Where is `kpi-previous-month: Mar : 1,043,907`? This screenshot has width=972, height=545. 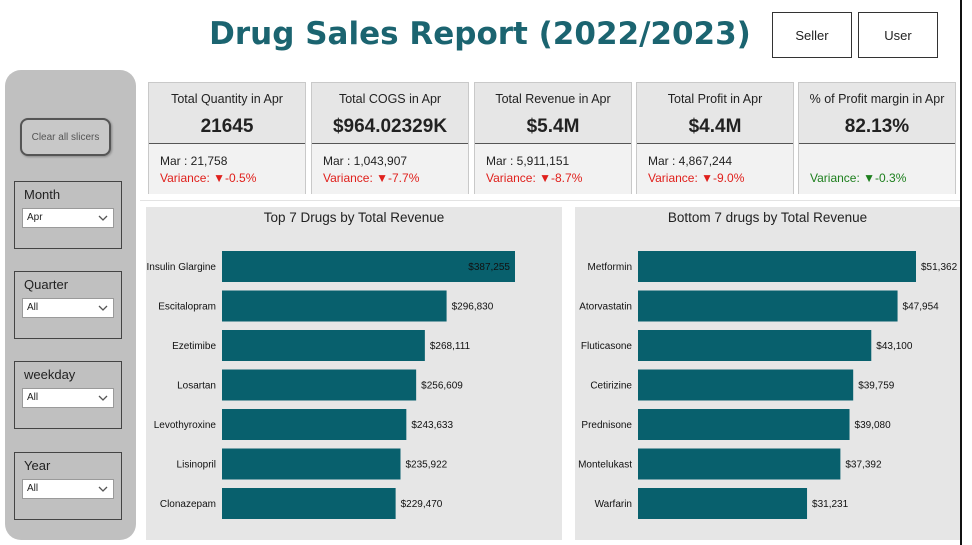
kpi-previous-month: Mar : 1,043,907 is located at coordinates (365, 161).